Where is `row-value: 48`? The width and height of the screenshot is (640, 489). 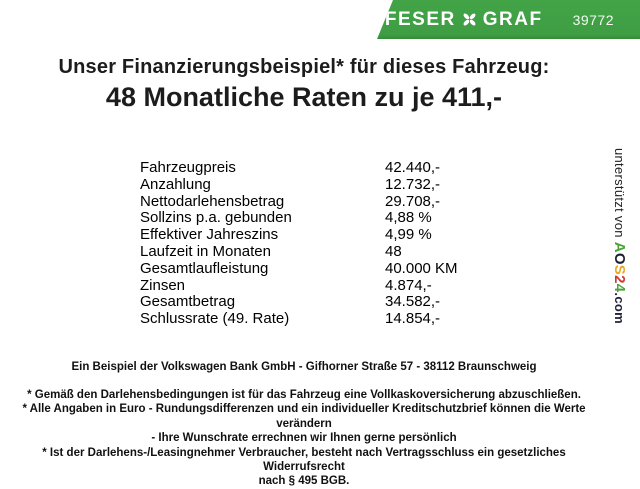
row-value: 48 is located at coordinates (393, 251).